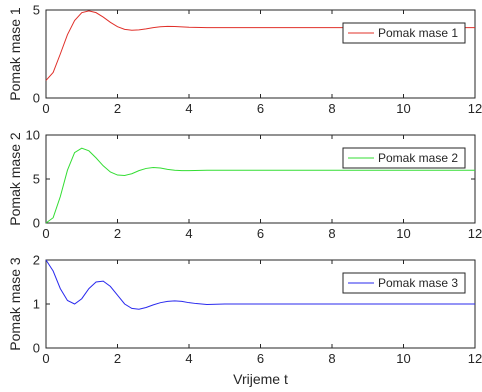 This screenshot has height=392, width=482. What do you see at coordinates (418, 158) in the screenshot?
I see `legend-label: Pomak mase 2` at bounding box center [418, 158].